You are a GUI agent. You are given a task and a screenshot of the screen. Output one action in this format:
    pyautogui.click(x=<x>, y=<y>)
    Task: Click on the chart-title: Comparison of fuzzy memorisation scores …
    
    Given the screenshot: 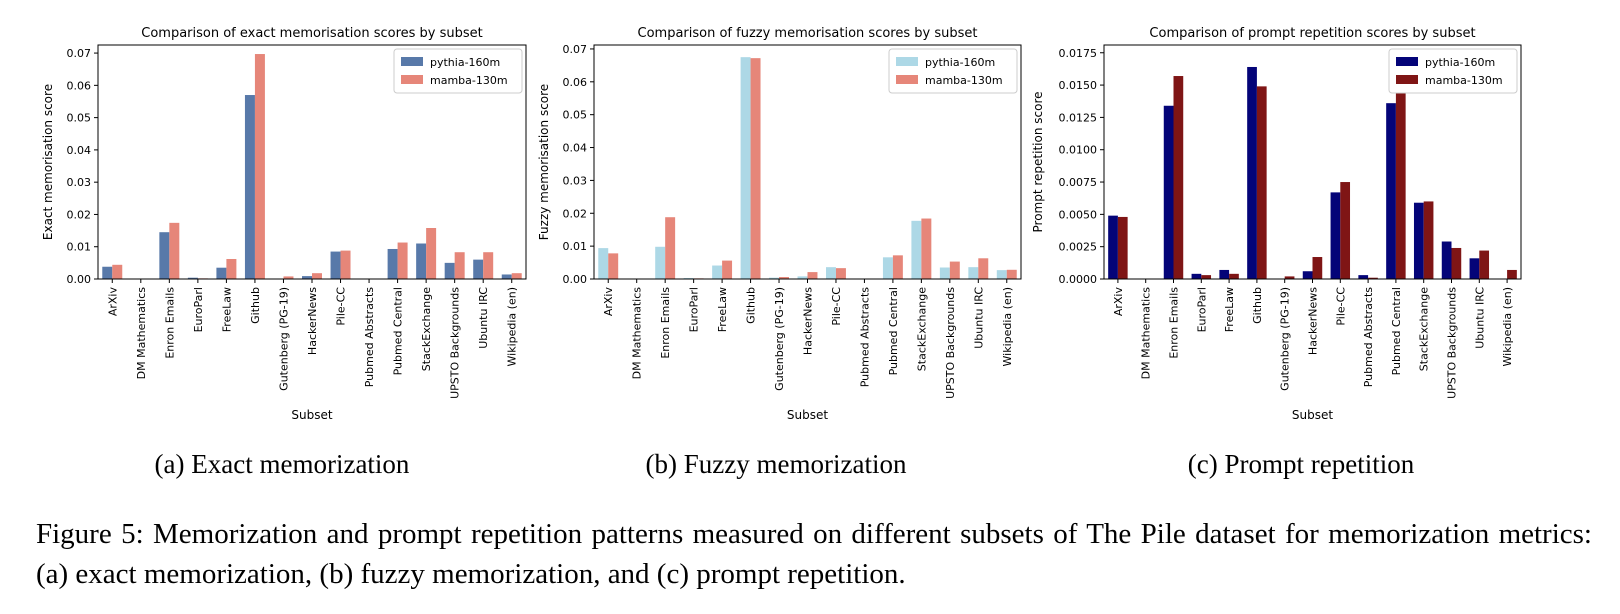 What is the action you would take?
    pyautogui.click(x=808, y=33)
    